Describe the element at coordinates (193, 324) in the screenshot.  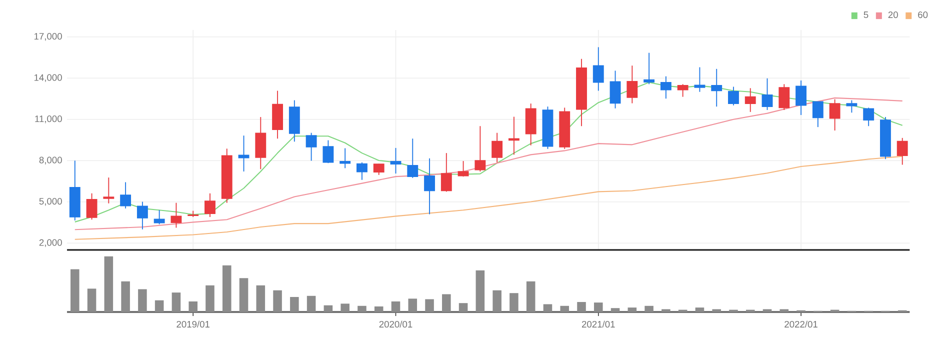
I see `x-tick-label: 2019/01` at that location.